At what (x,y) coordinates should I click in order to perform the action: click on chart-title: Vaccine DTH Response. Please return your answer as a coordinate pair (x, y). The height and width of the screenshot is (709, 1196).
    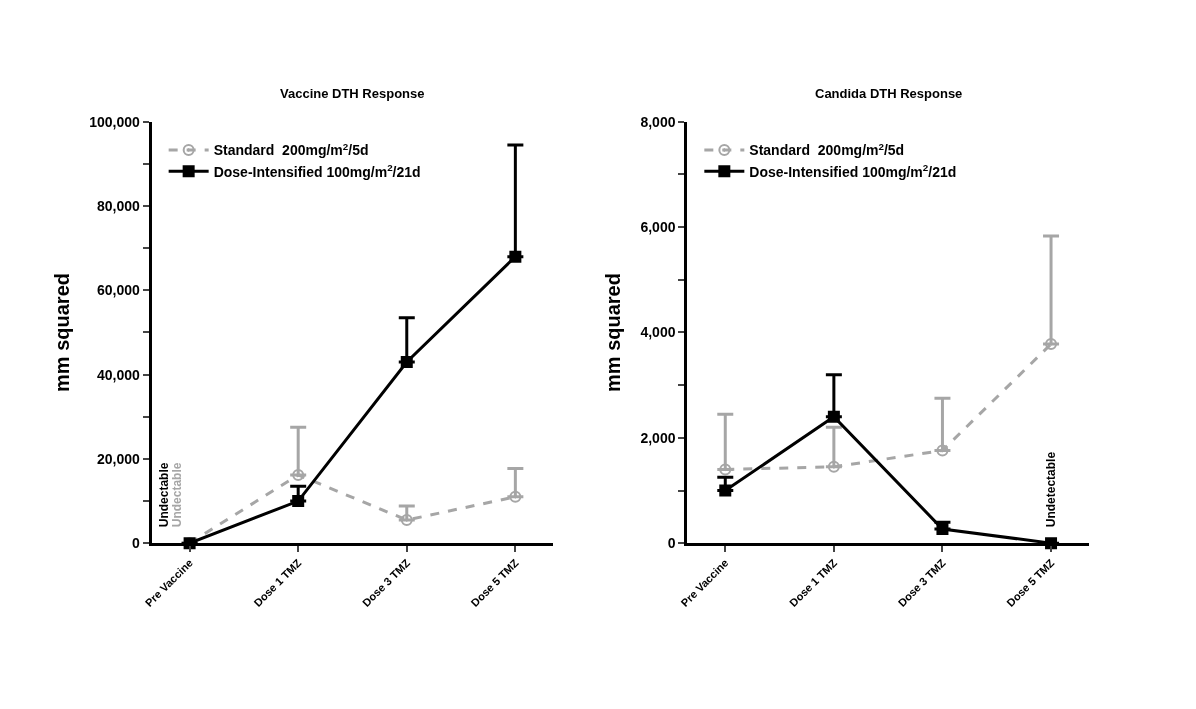
    Looking at the image, I should click on (352, 93).